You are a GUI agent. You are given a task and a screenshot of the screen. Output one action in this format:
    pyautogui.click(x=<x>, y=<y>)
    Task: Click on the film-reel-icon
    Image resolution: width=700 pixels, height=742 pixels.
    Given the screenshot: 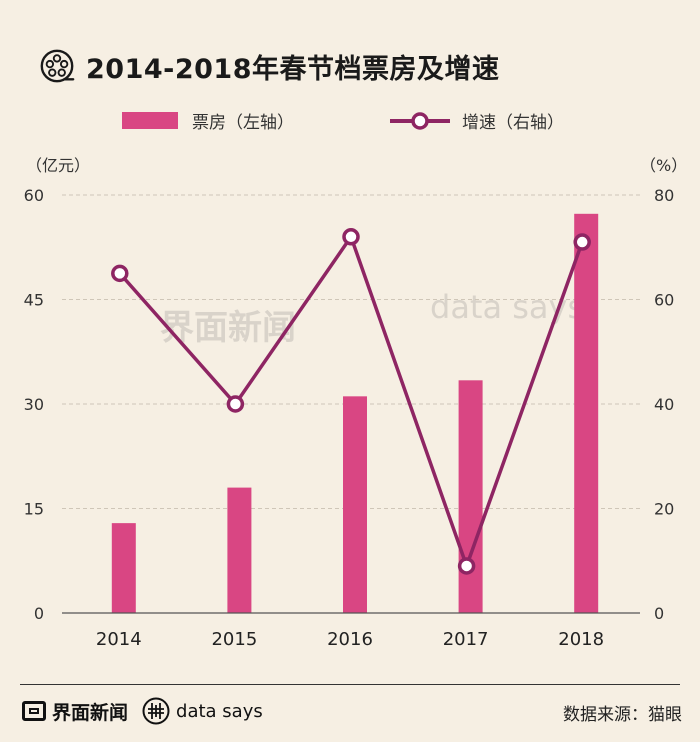 What is the action you would take?
    pyautogui.click(x=57, y=66)
    